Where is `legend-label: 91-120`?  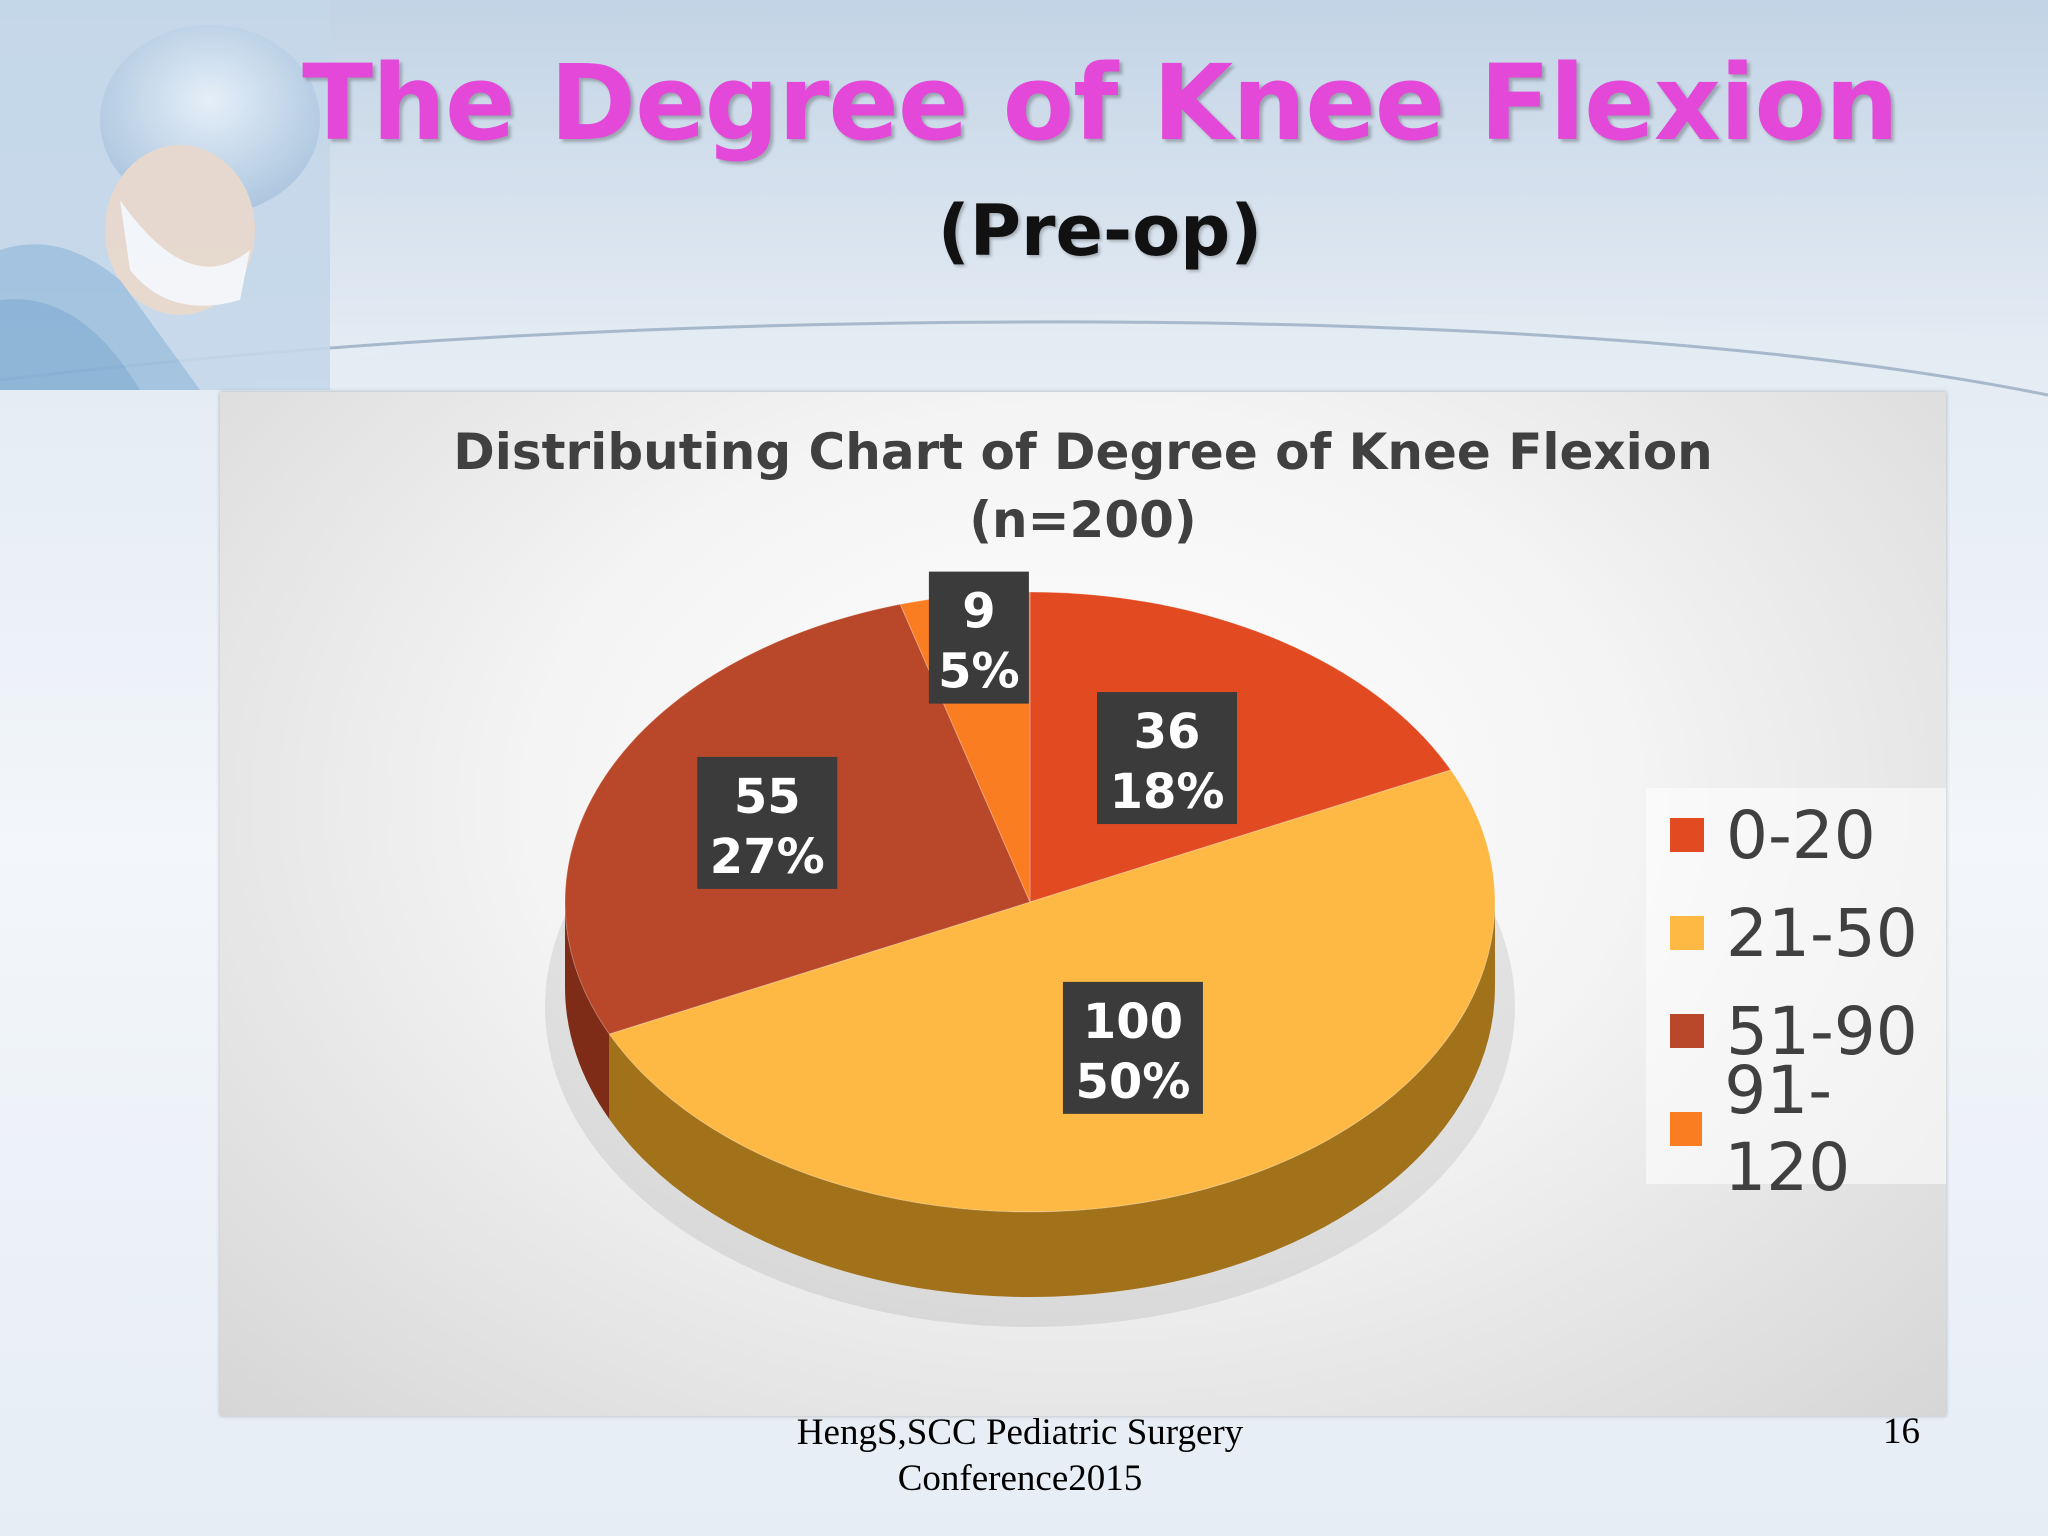
legend-label: 91-120 is located at coordinates (1787, 1129).